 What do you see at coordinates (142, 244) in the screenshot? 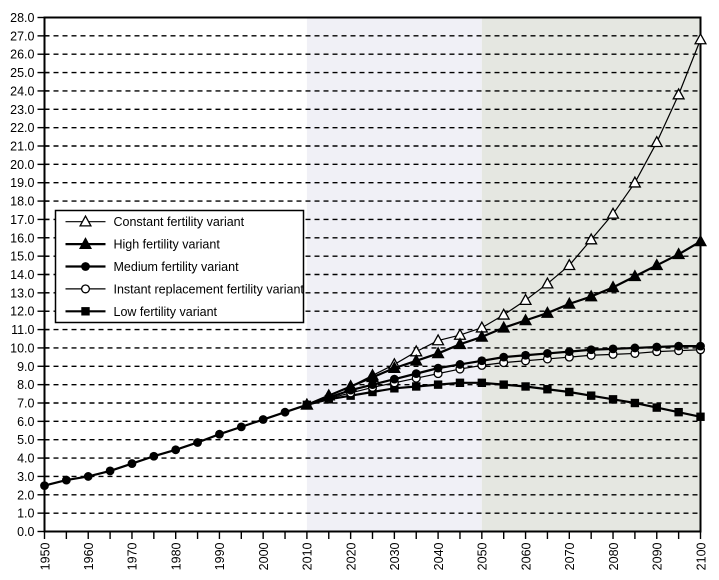
I see `legend-item: High fertility variant` at bounding box center [142, 244].